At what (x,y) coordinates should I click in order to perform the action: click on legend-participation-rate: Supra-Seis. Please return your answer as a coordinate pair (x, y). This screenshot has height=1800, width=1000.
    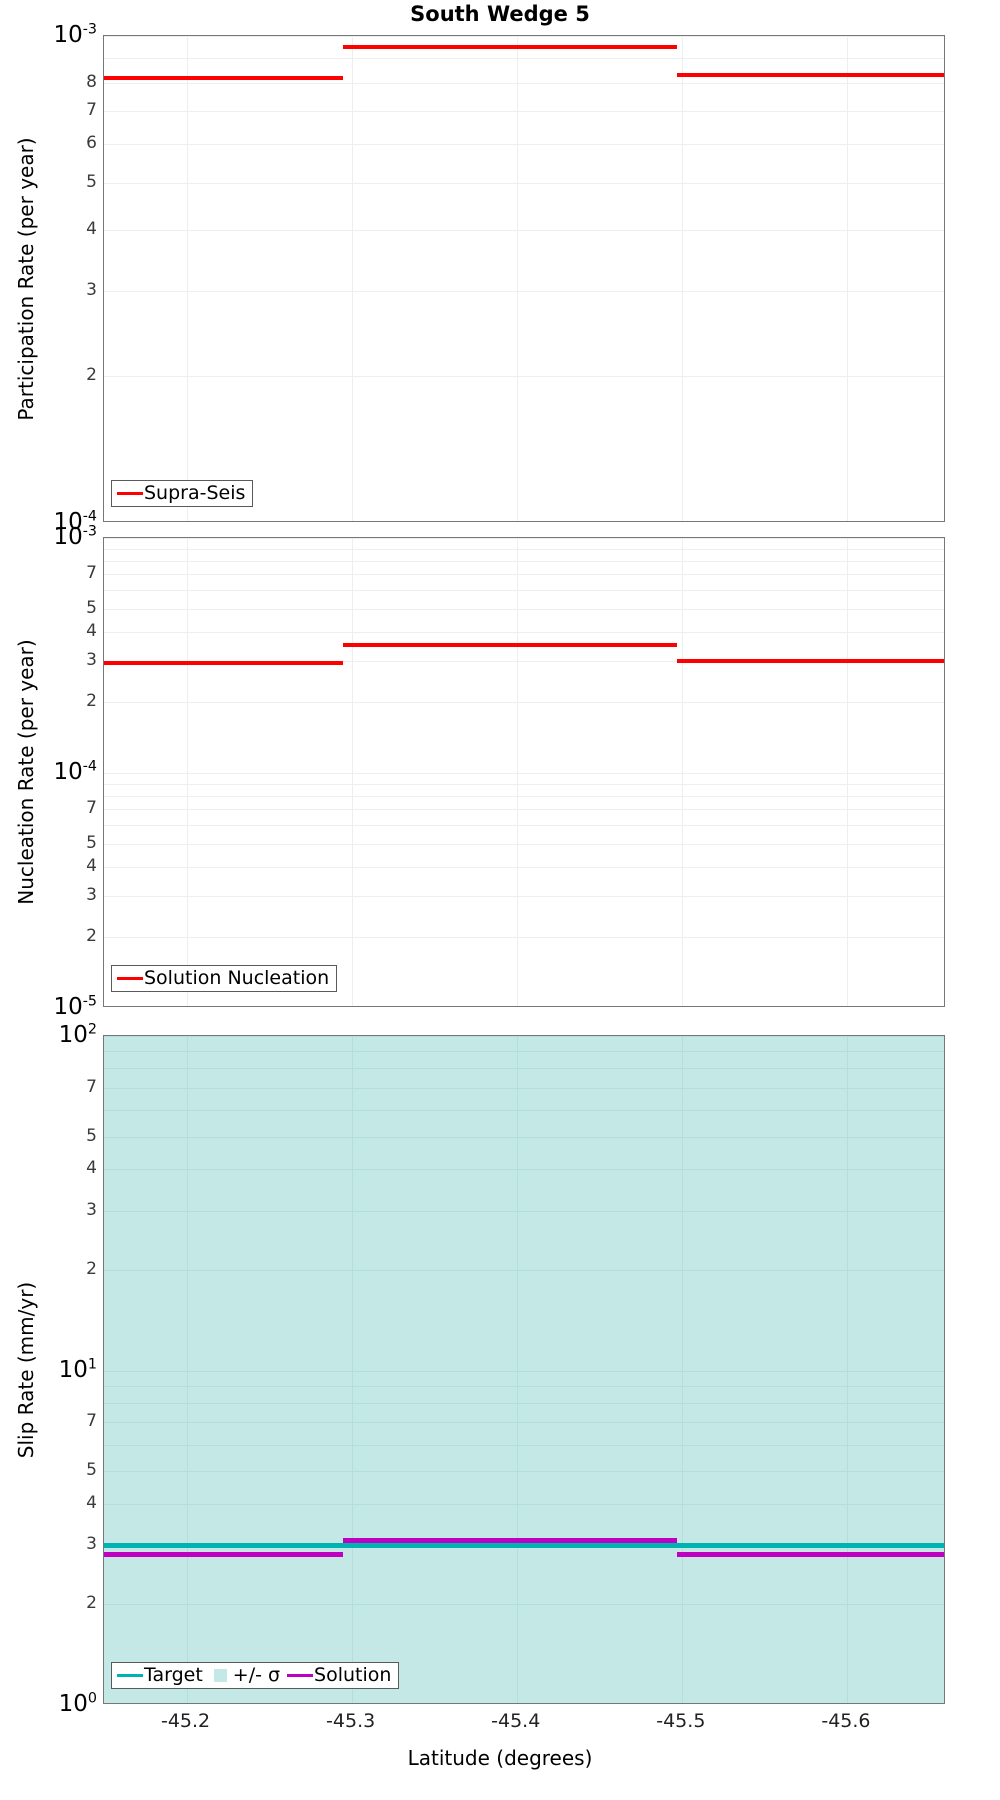
    Looking at the image, I should click on (182, 493).